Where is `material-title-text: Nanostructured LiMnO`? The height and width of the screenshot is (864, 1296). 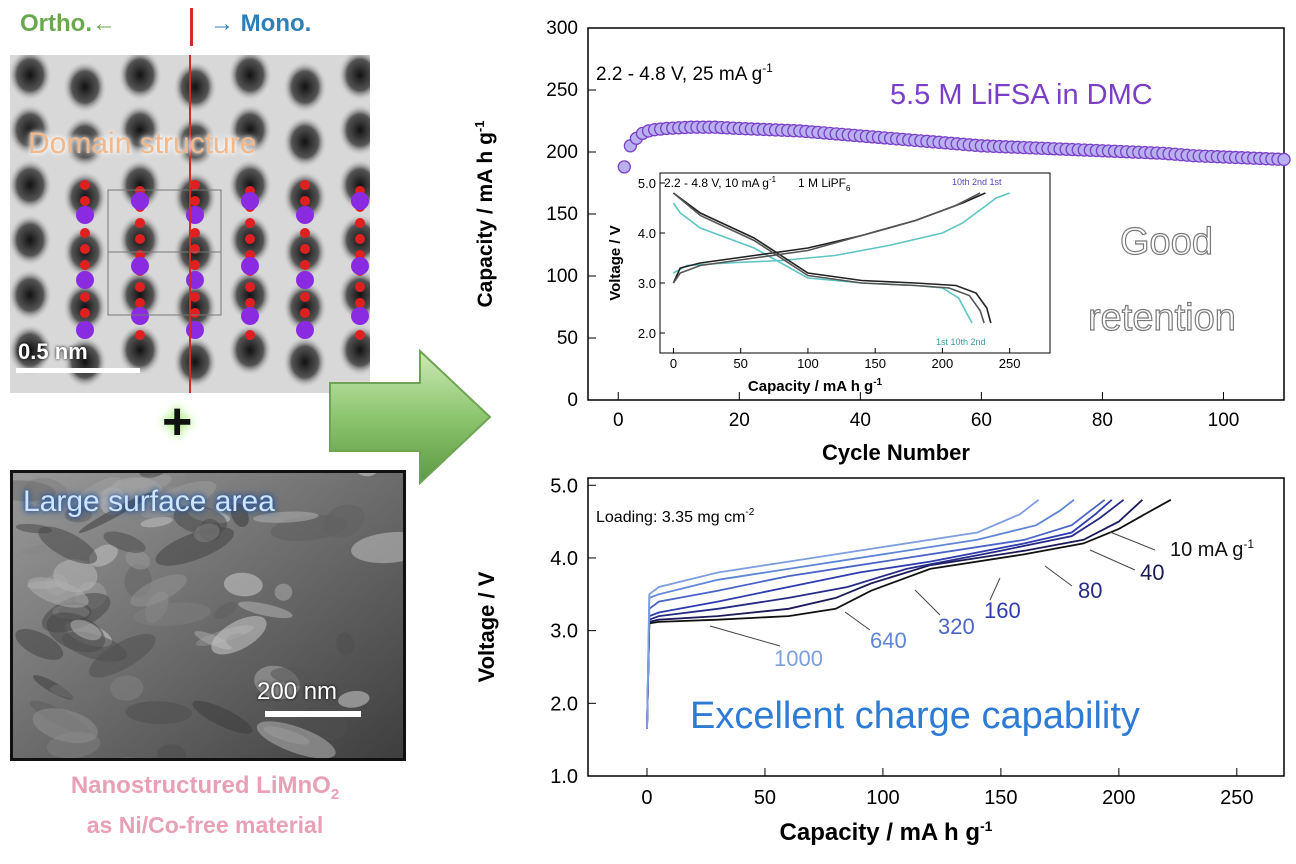 material-title-text: Nanostructured LiMnO is located at coordinates (200, 785).